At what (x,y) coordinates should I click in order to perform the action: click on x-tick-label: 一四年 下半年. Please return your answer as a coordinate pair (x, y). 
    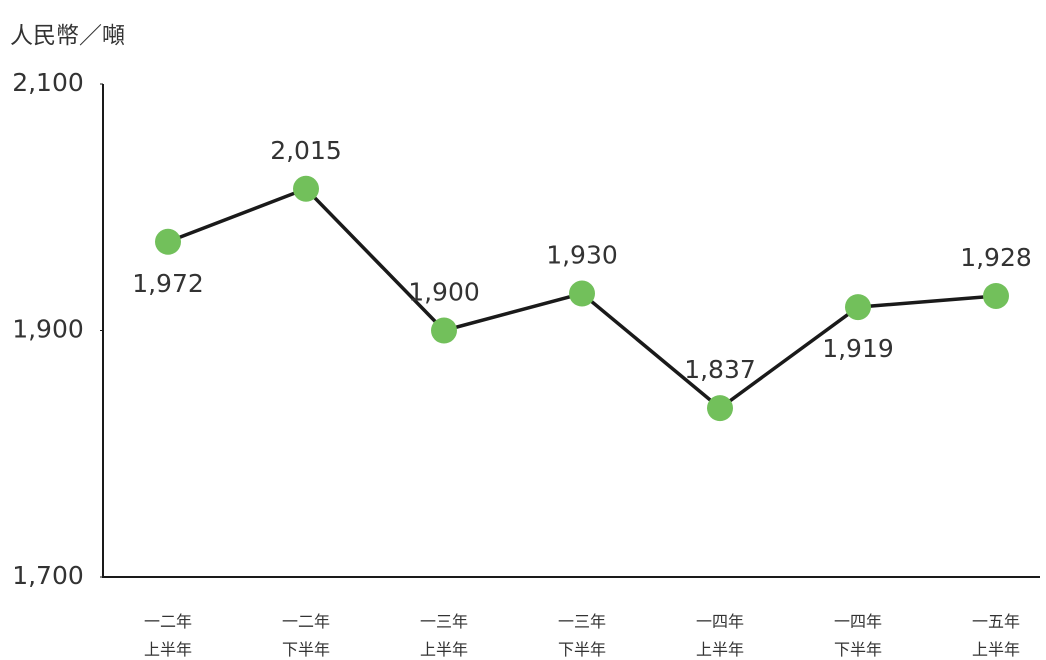
    Looking at the image, I should click on (857, 635).